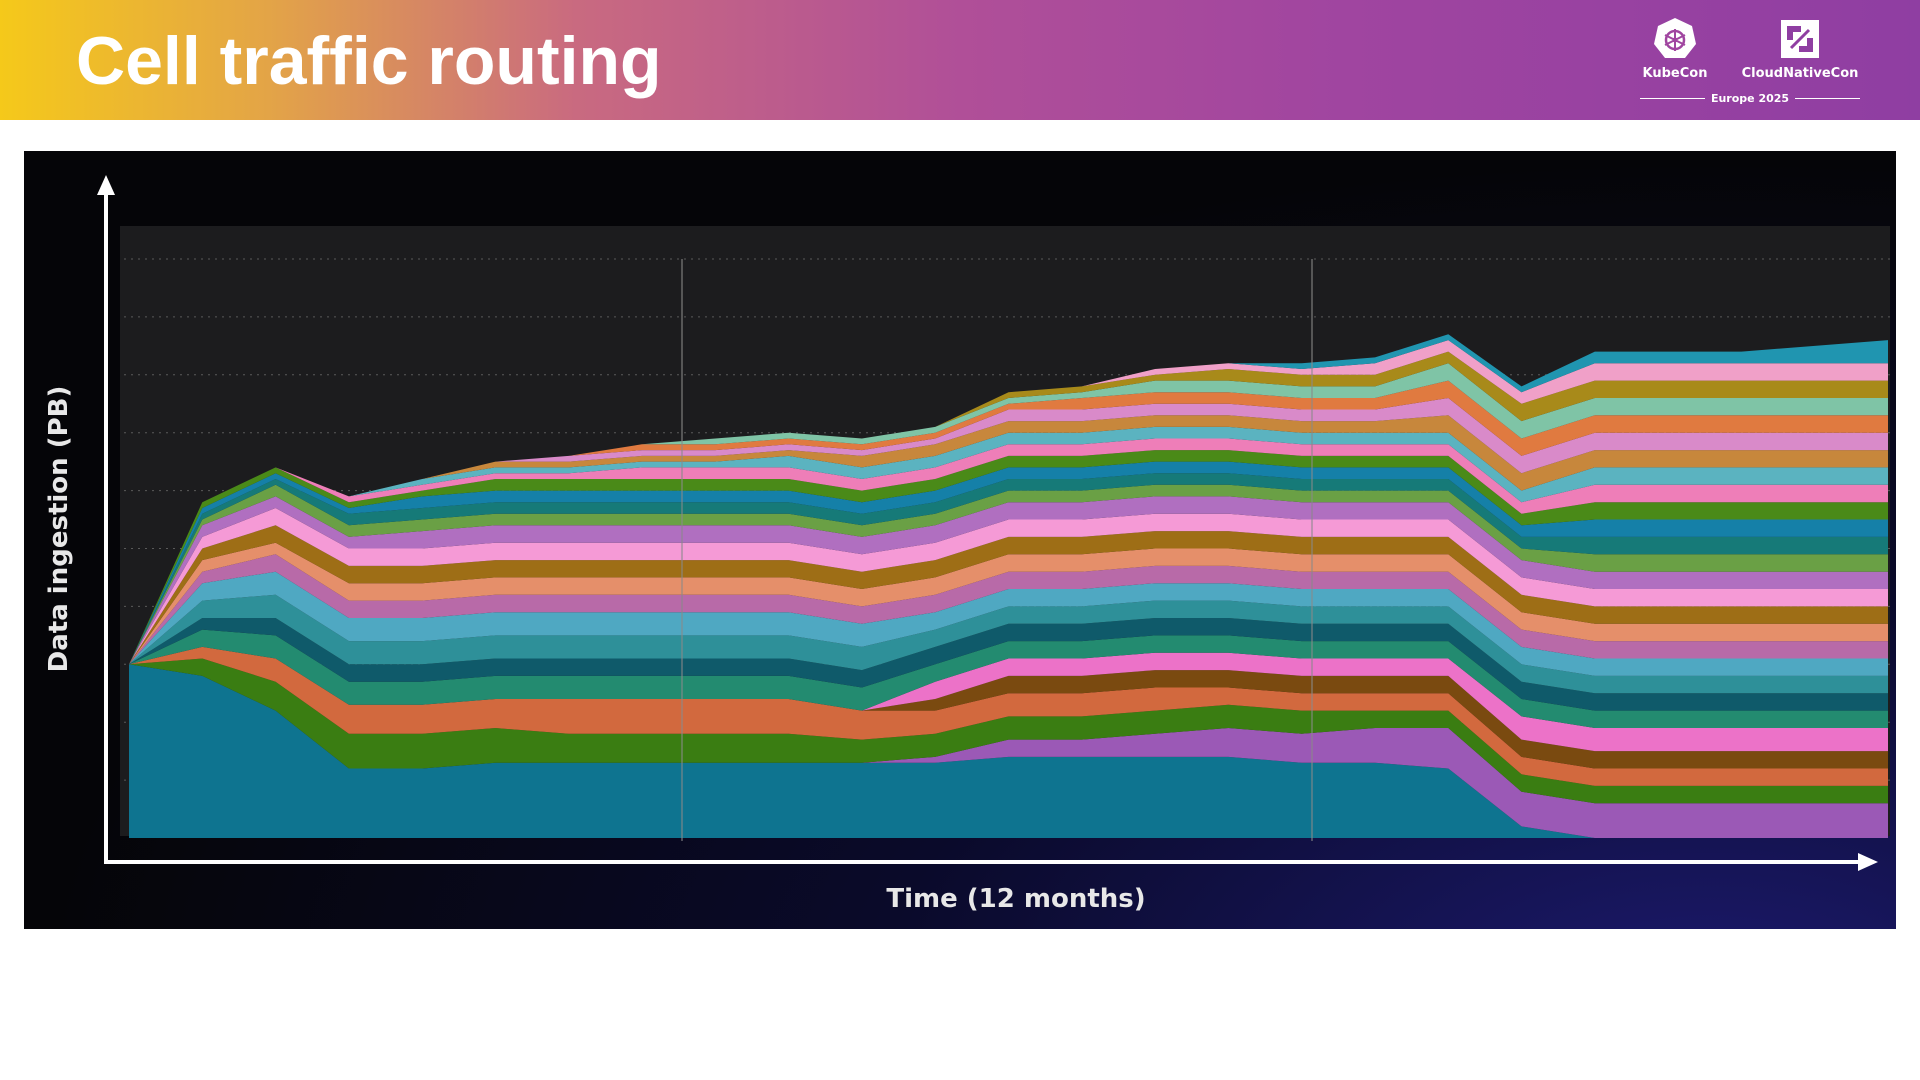 The height and width of the screenshot is (1080, 1920). I want to click on kubernetes-helm-icon, so click(1675, 38).